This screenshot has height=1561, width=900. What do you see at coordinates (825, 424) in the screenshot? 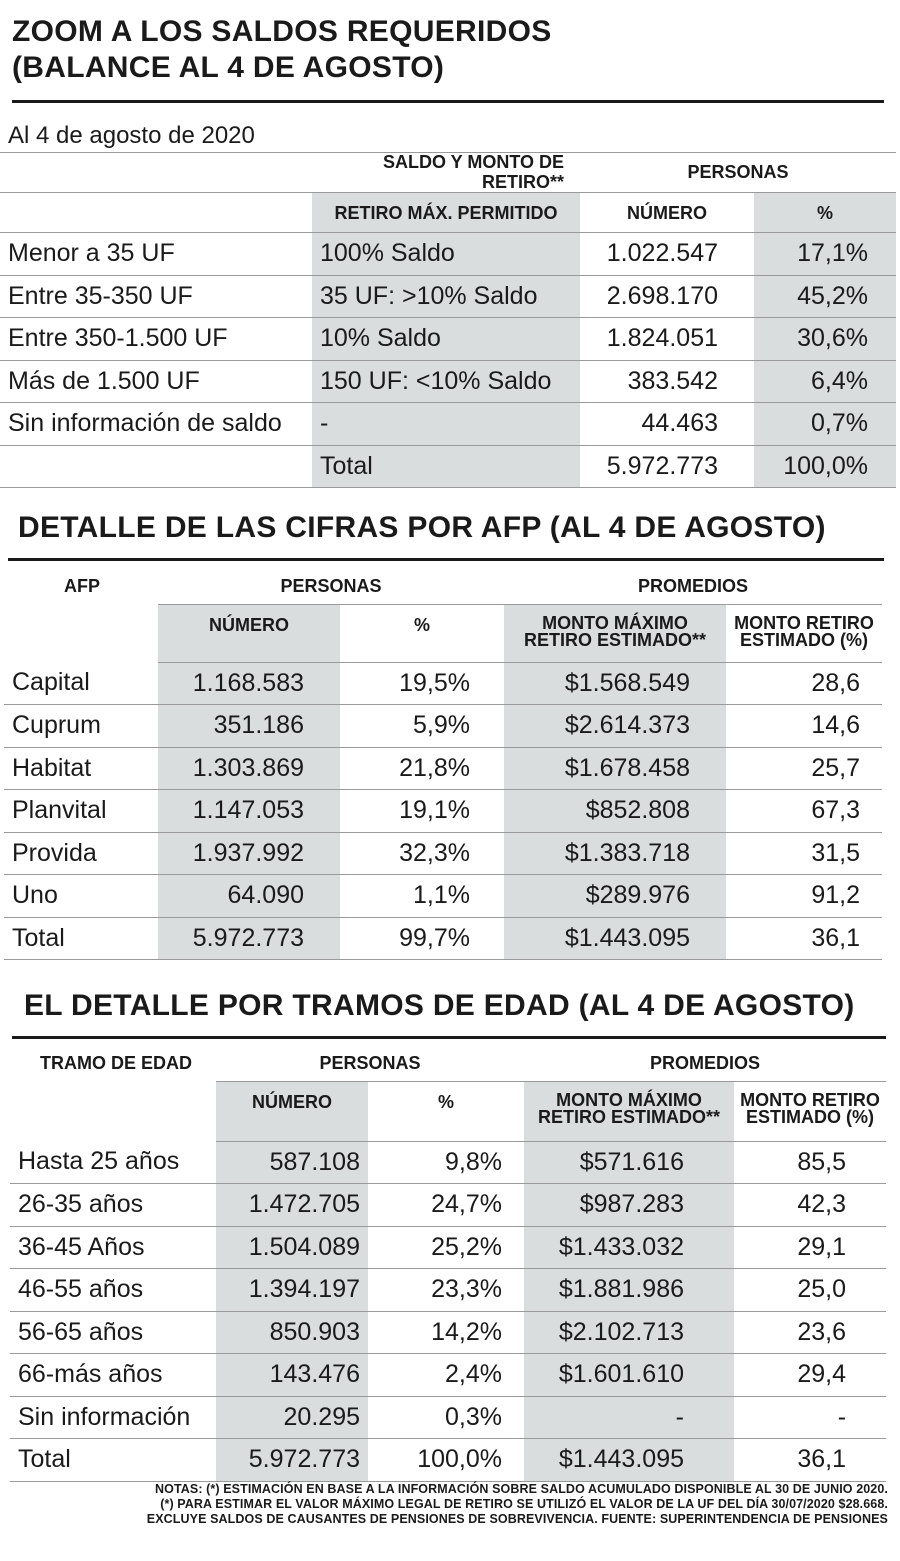
I see `cell-pct: 0,7%` at bounding box center [825, 424].